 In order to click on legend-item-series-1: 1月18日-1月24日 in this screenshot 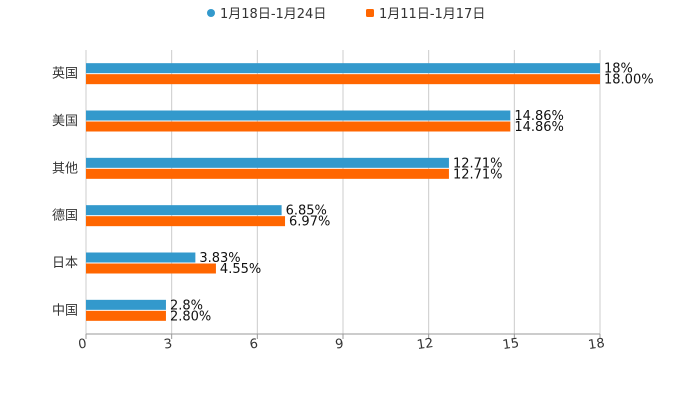, I will do `click(266, 14)`.